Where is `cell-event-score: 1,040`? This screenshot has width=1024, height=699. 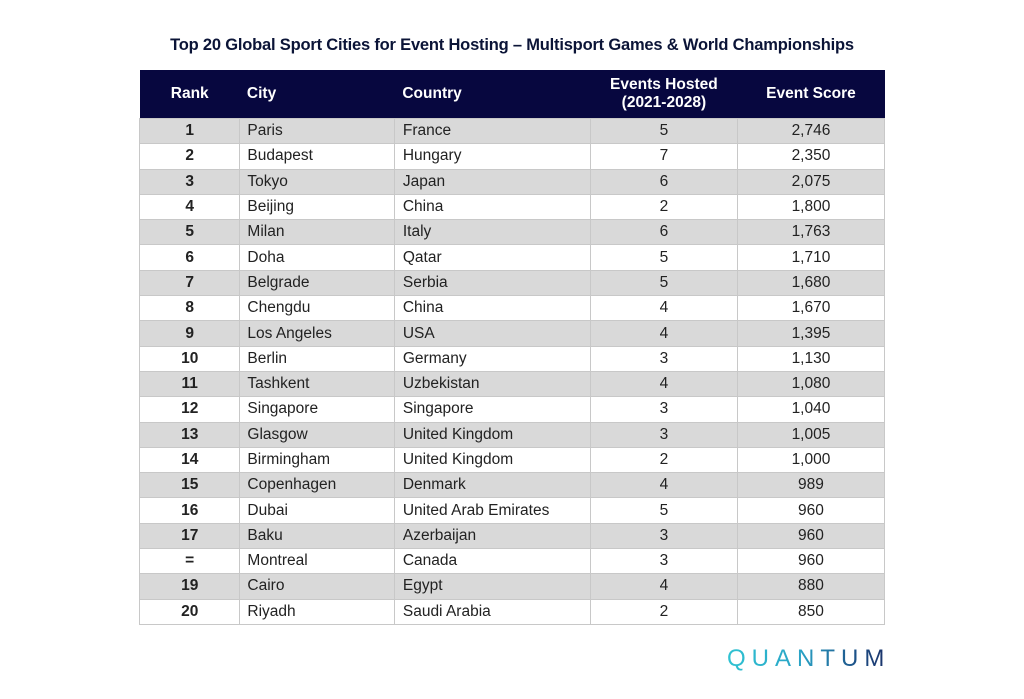
cell-event-score: 1,040 is located at coordinates (811, 409).